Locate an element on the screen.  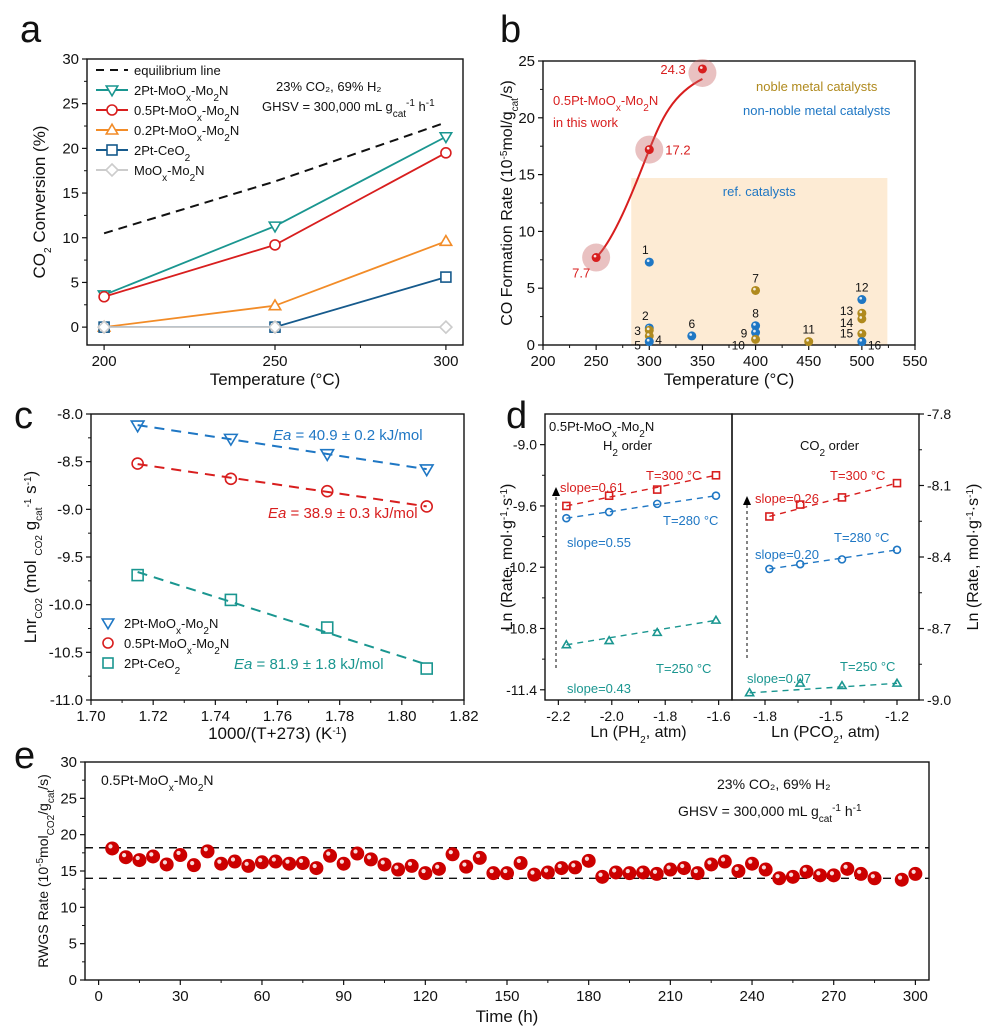
ref-point-label: 5 is located at coordinates (637, 346).